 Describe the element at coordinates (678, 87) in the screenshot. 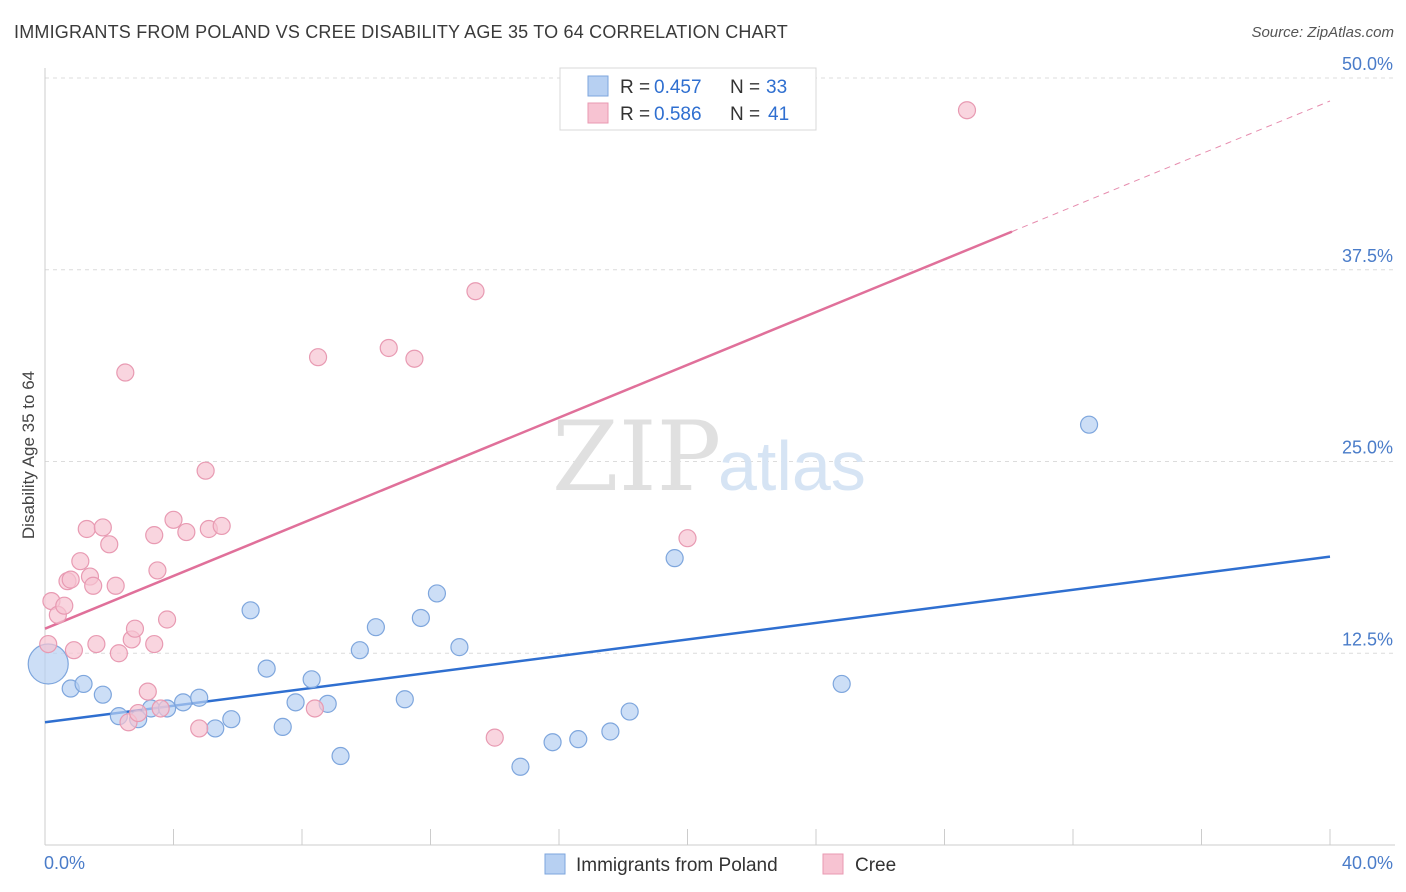

I see `legend-r-value-poland: 0.457` at that location.